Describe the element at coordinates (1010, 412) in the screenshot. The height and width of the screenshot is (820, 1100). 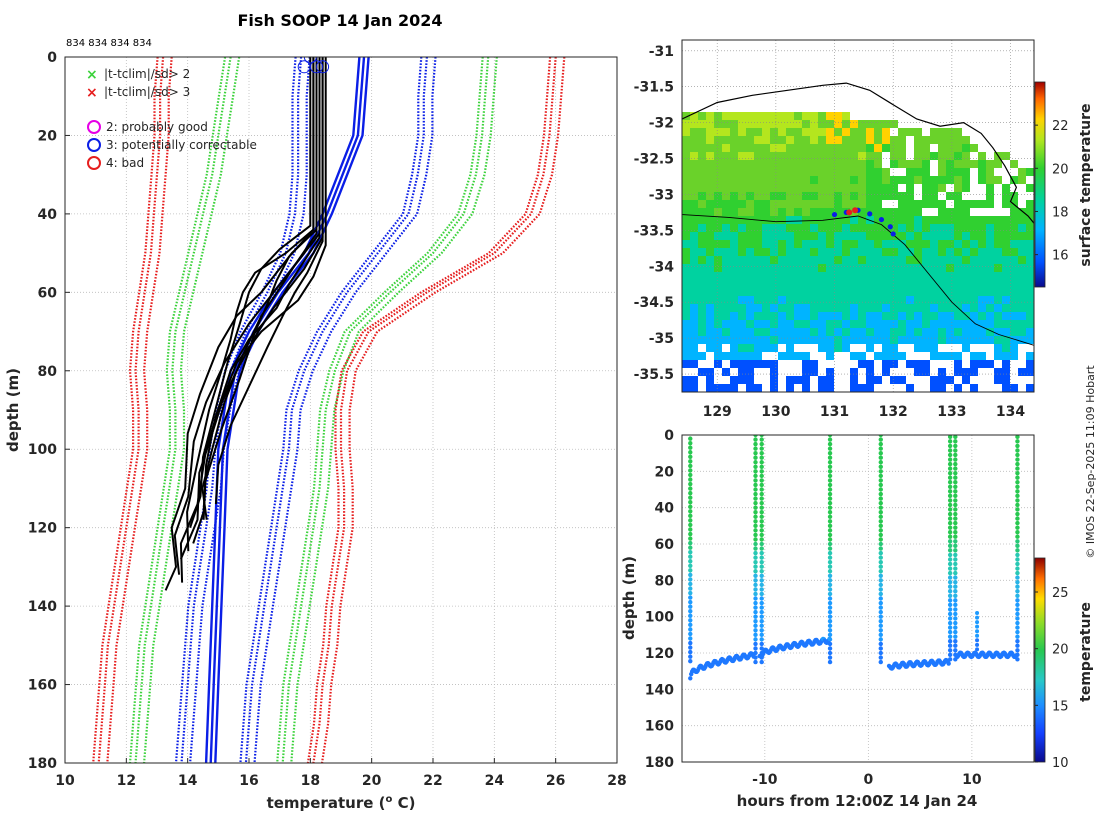
I see `x-tick-label: 134` at that location.